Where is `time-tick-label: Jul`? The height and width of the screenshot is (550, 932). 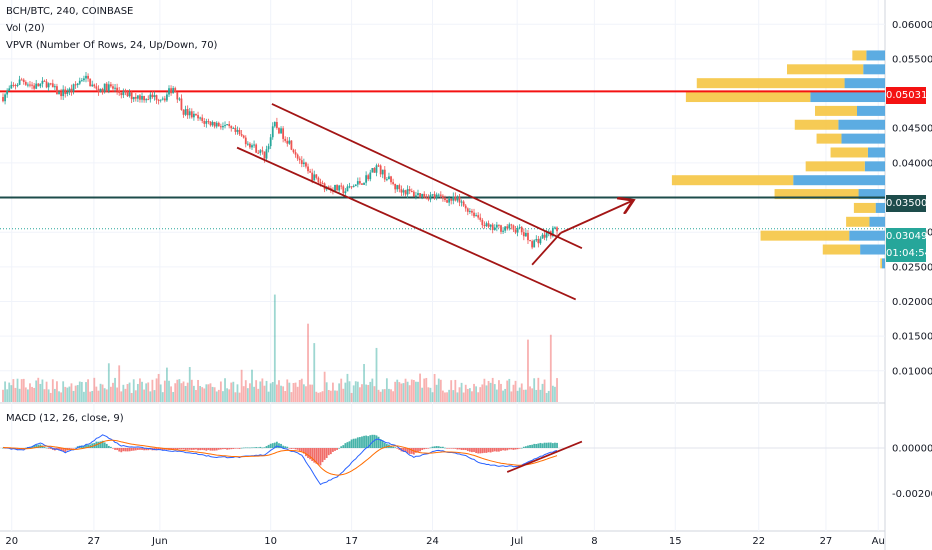
time-tick-label: Jul is located at coordinates (516, 541).